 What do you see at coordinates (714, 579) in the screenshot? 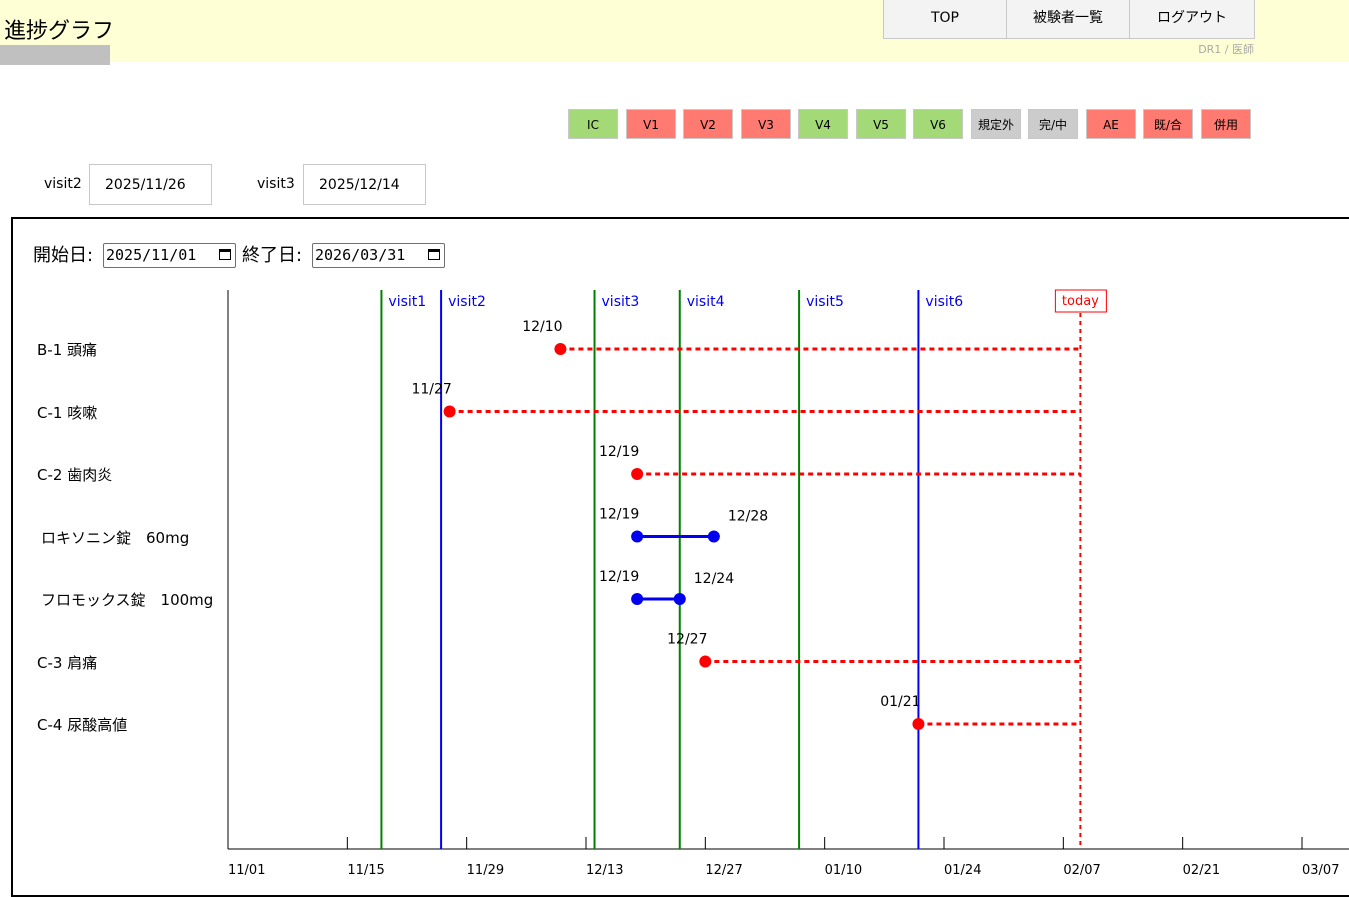
I see `event-end-label: 12/24` at bounding box center [714, 579].